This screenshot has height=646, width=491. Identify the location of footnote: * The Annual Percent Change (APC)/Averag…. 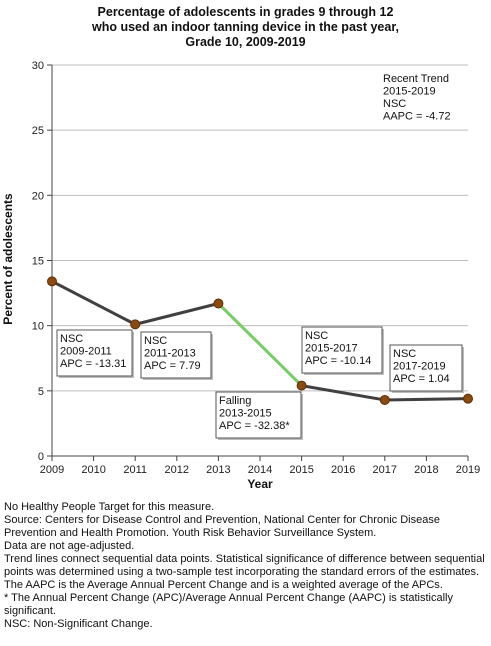
(229, 604).